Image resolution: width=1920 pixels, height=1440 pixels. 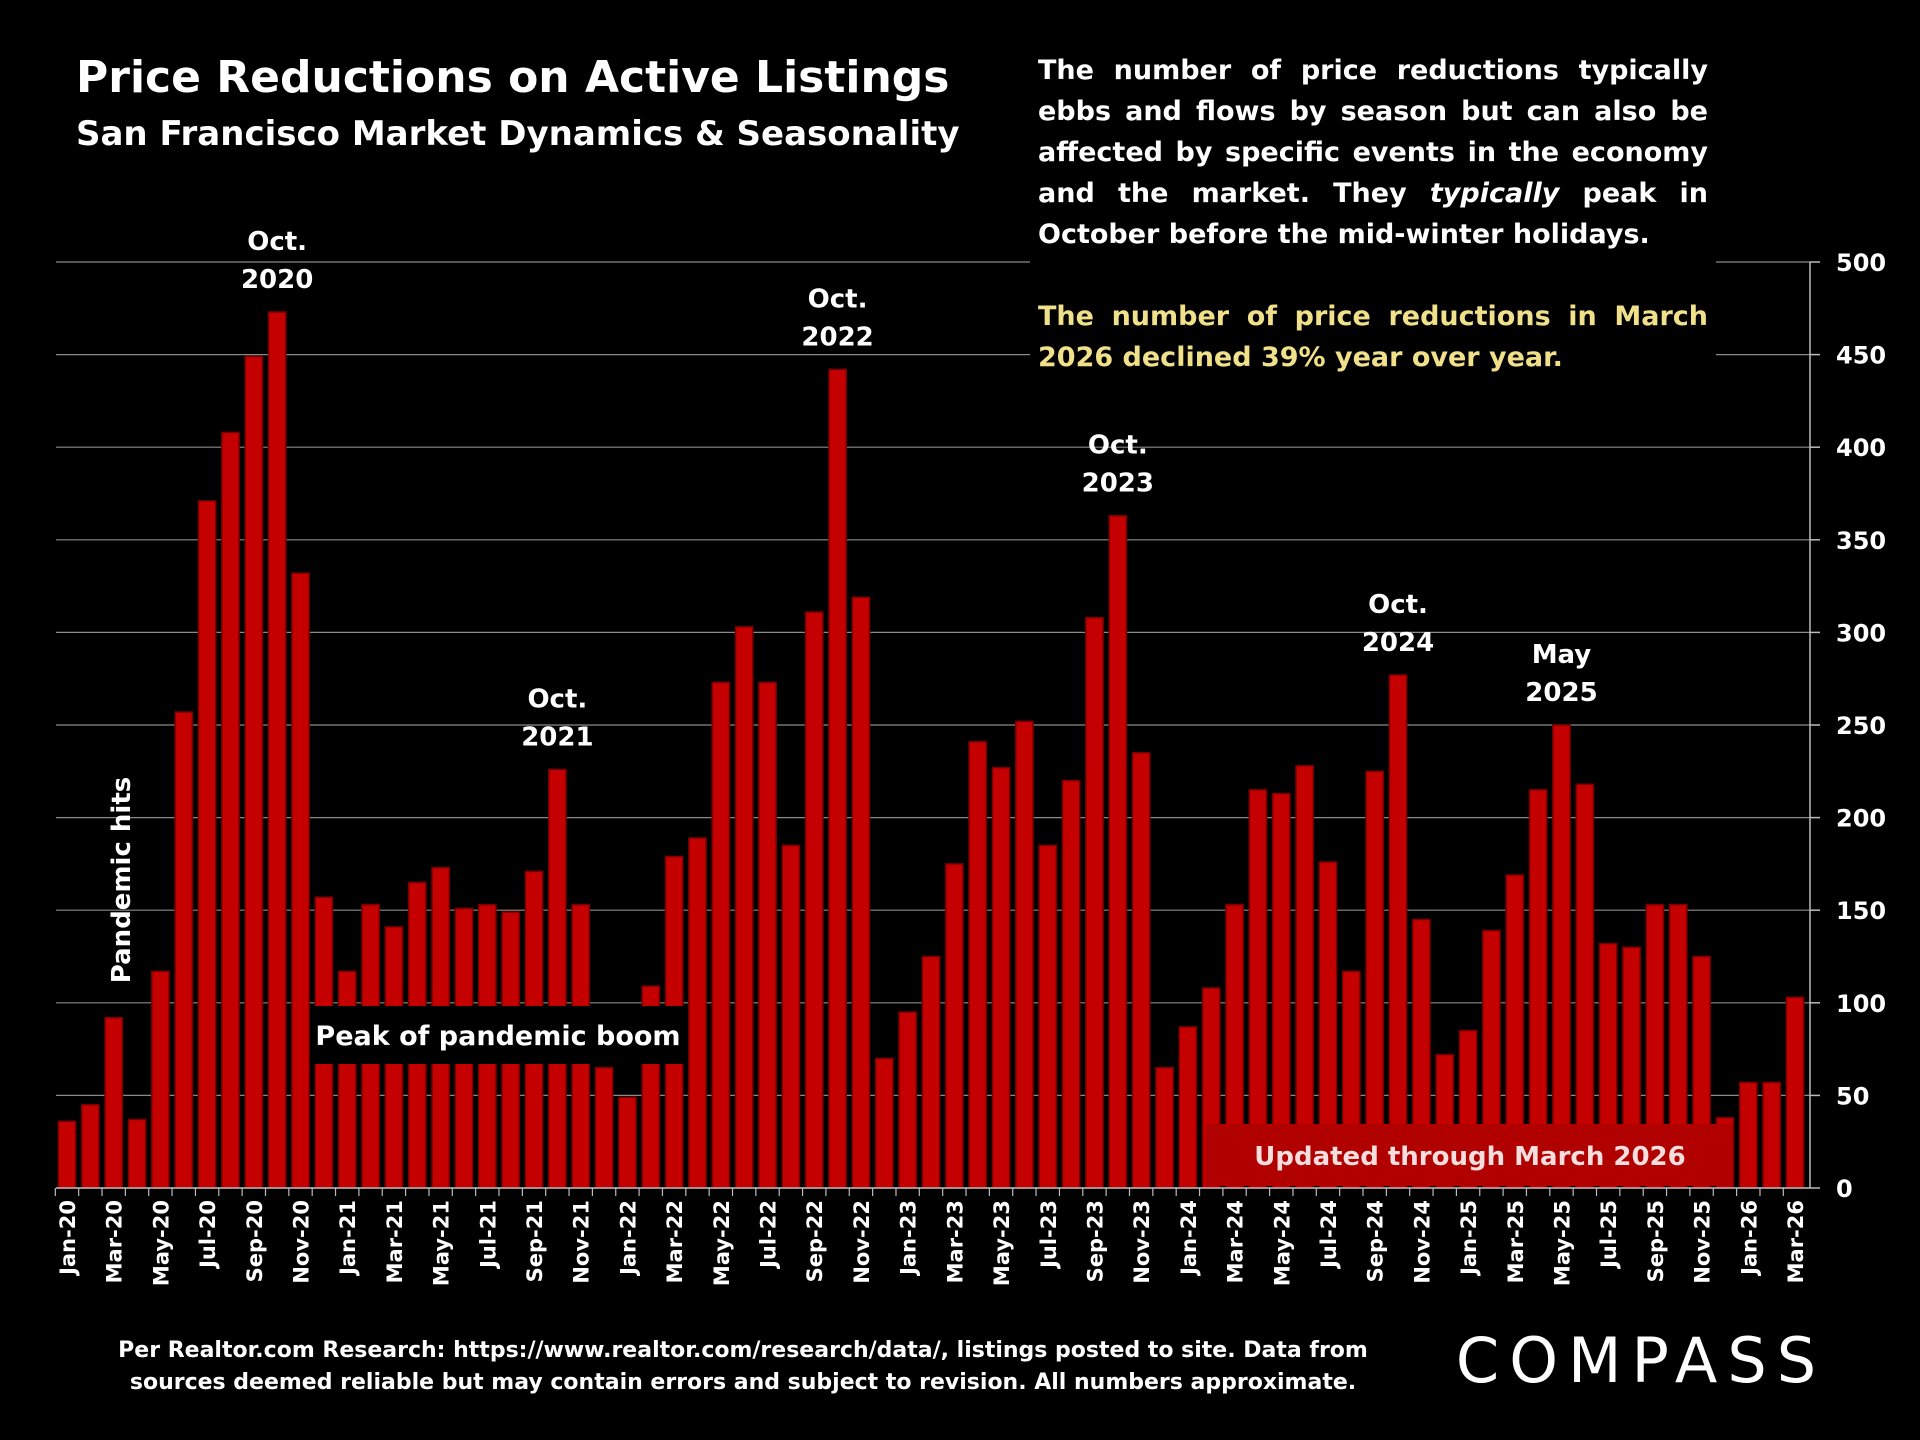 What do you see at coordinates (557, 737) in the screenshot?
I see `annotation: 2021` at bounding box center [557, 737].